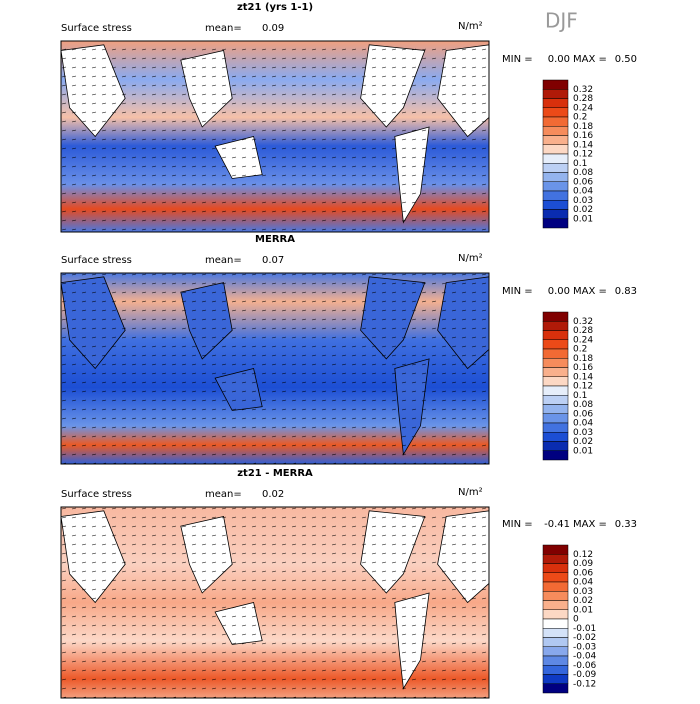  Describe the element at coordinates (584, 647) in the screenshot. I see `colorbar-label: -0.03` at that location.